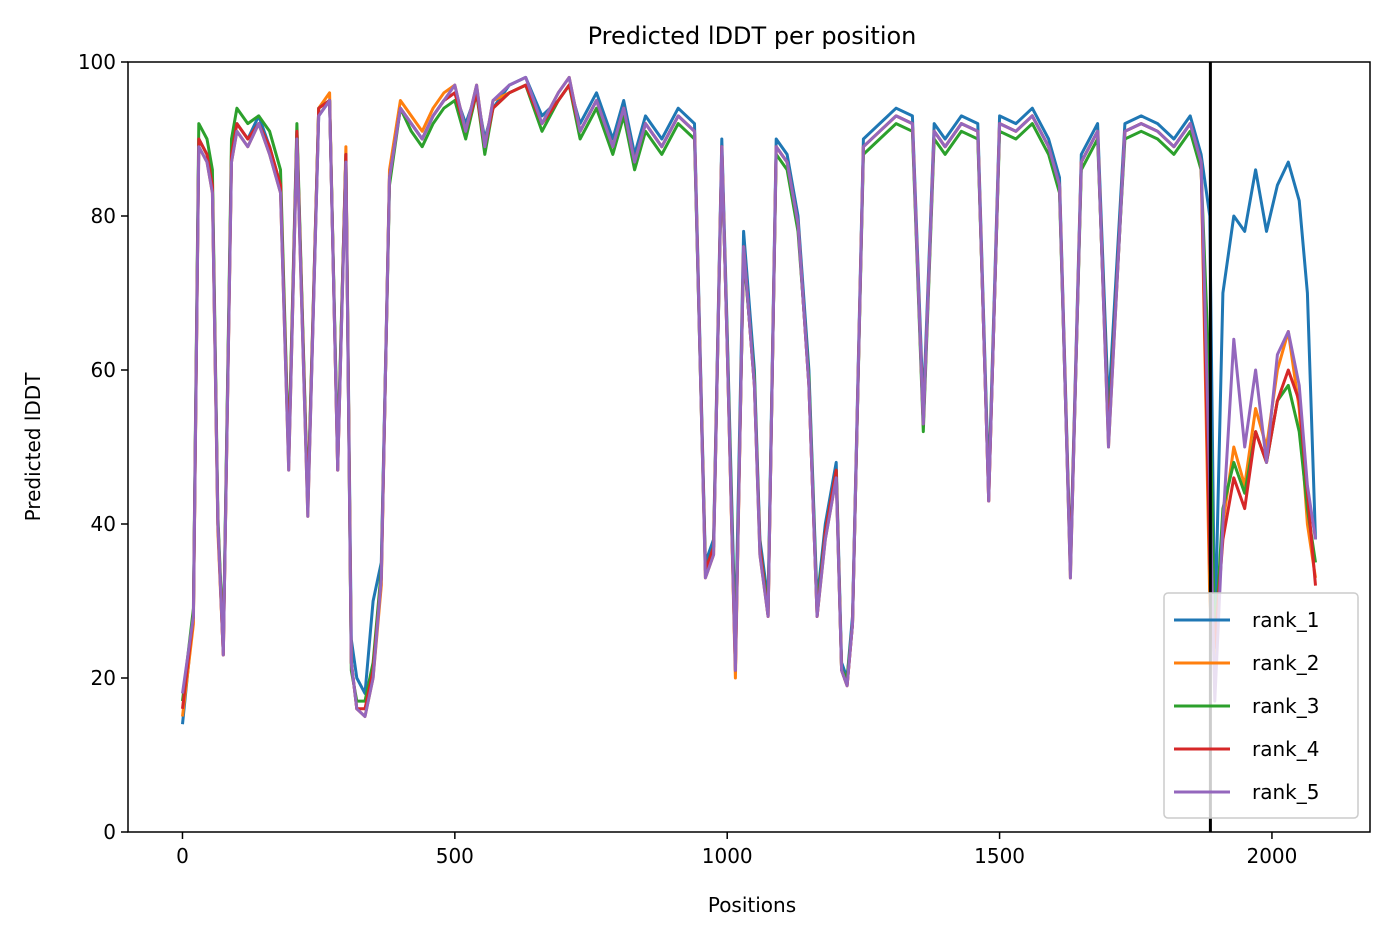  What do you see at coordinates (1285, 663) in the screenshot?
I see `legend-label-rank_2: rank_2` at bounding box center [1285, 663].